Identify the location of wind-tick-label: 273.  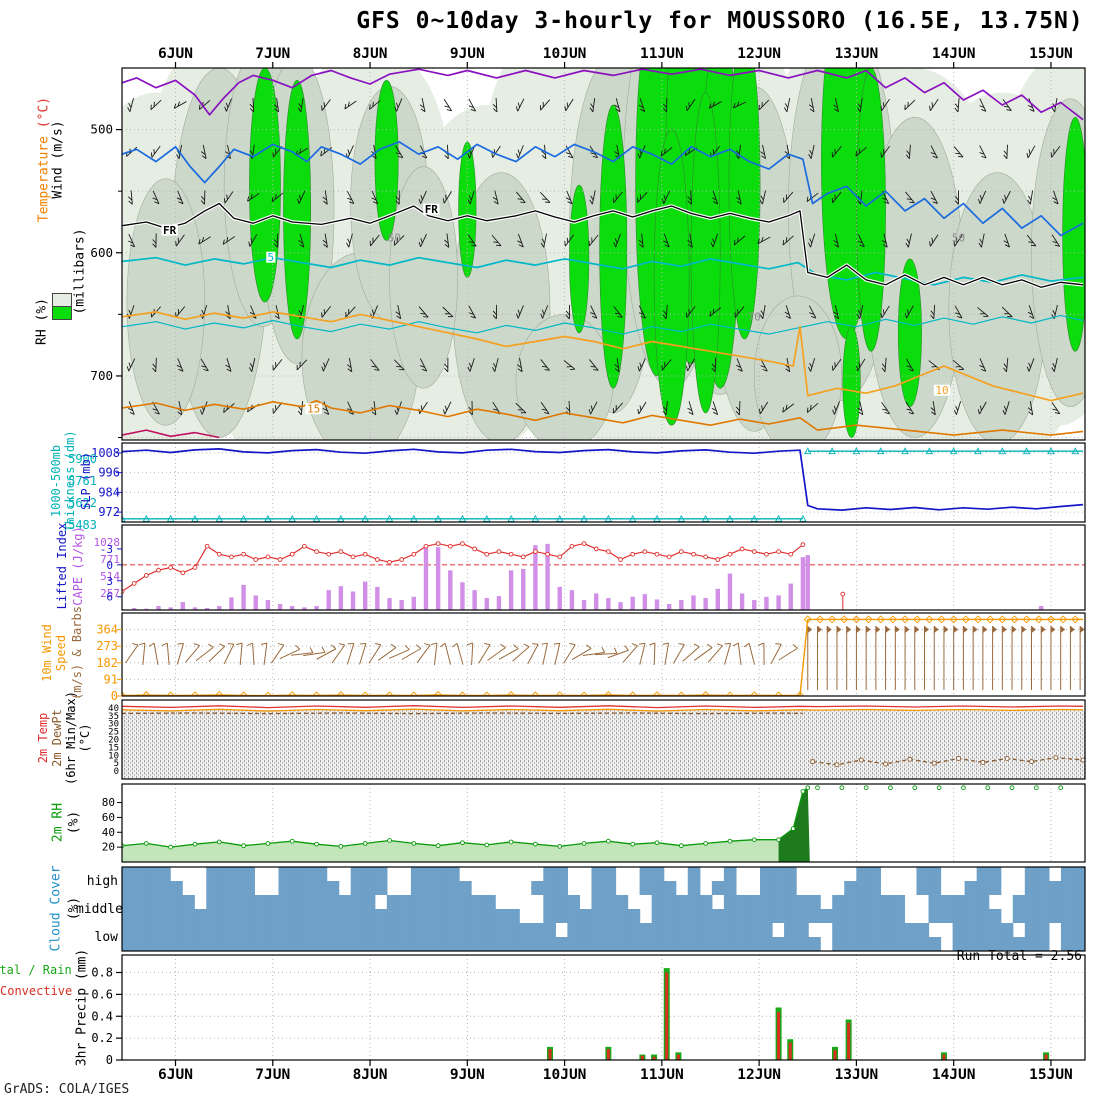
(107, 646).